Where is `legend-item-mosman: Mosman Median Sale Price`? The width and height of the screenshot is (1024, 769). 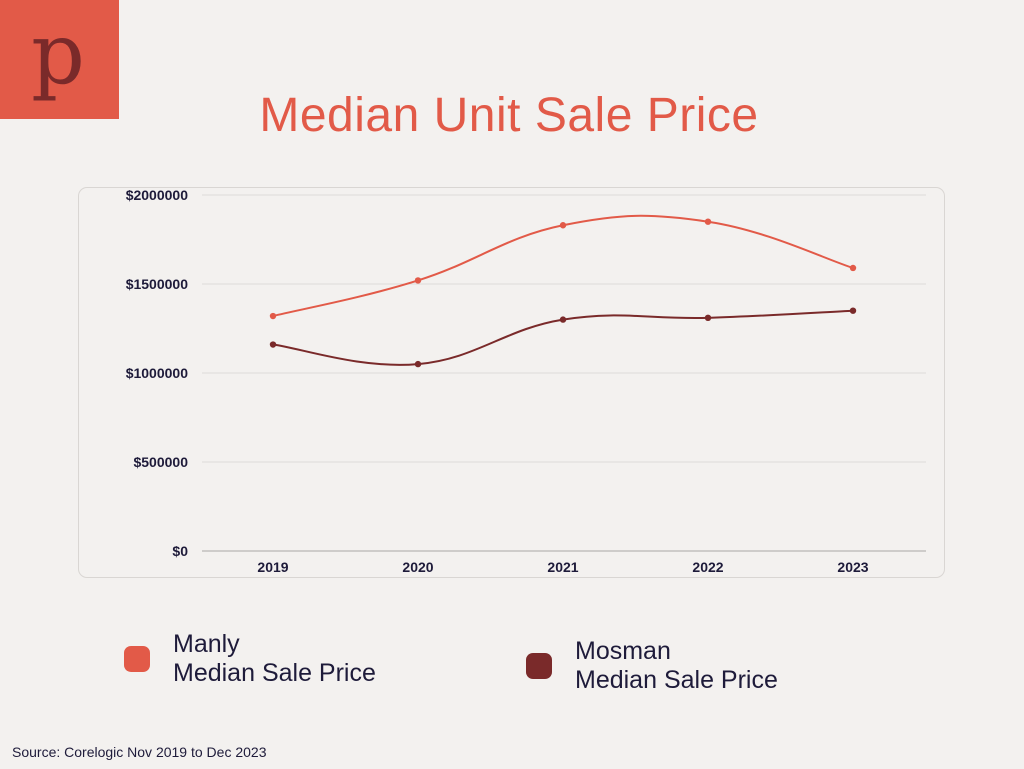
legend-item-mosman: Mosman Median Sale Price is located at coordinates (652, 666).